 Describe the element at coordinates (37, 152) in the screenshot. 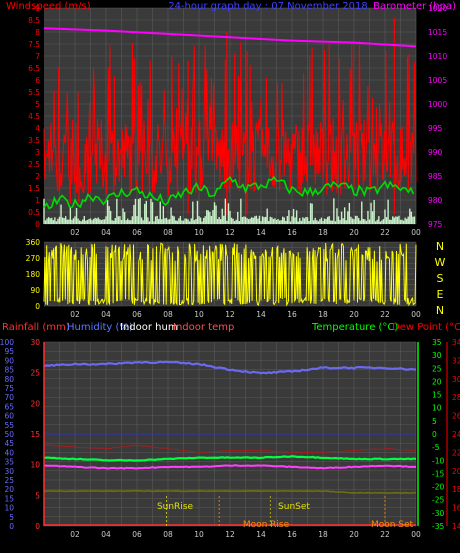

I see `wind-y-tick-label: 3` at that location.